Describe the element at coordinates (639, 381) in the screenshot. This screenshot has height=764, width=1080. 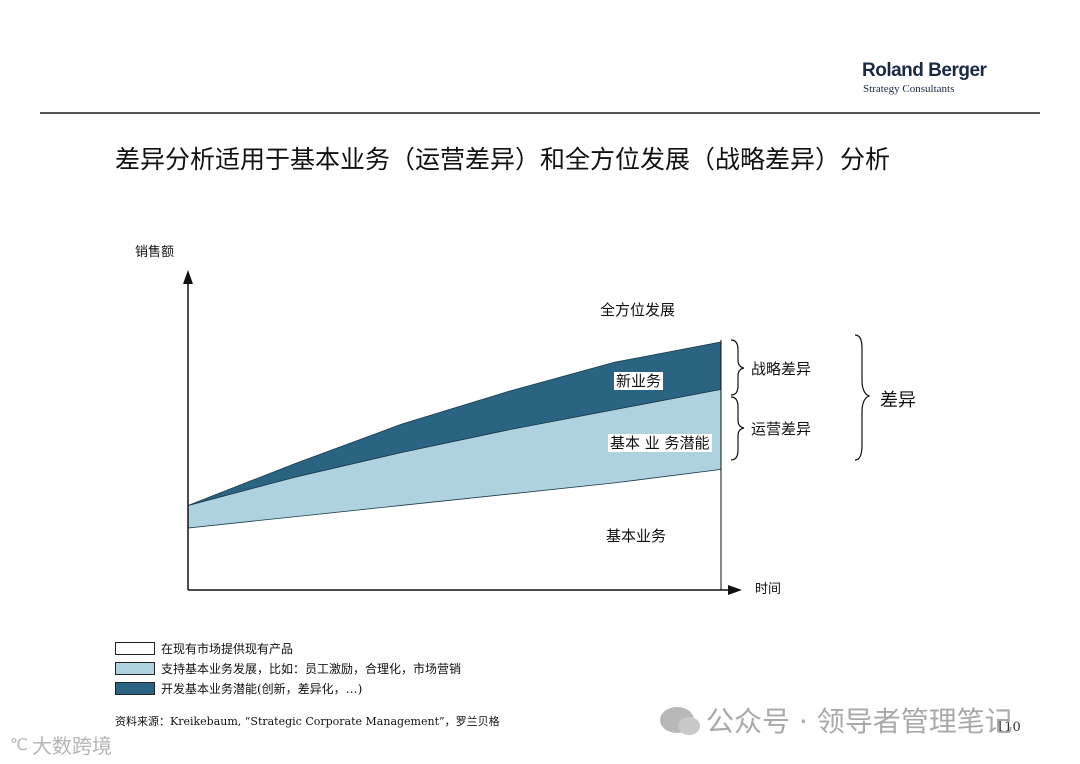
I see `new-business-label: 新业务` at that location.